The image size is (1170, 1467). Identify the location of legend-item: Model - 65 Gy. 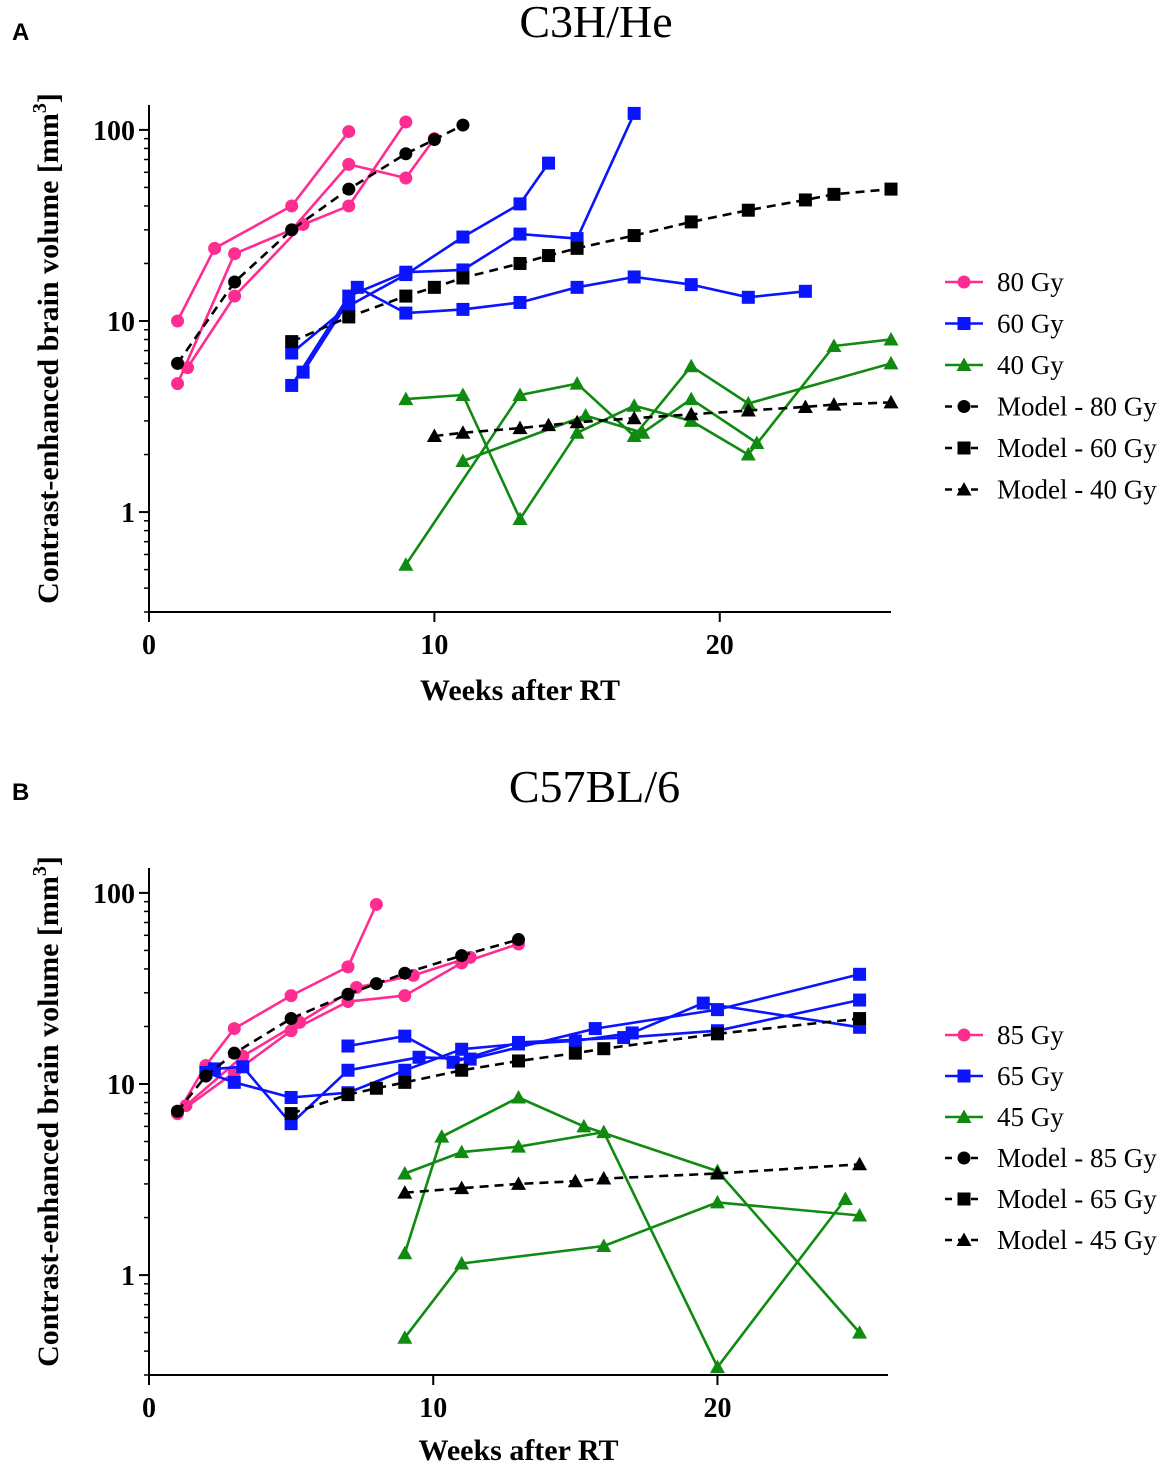
(1051, 1199).